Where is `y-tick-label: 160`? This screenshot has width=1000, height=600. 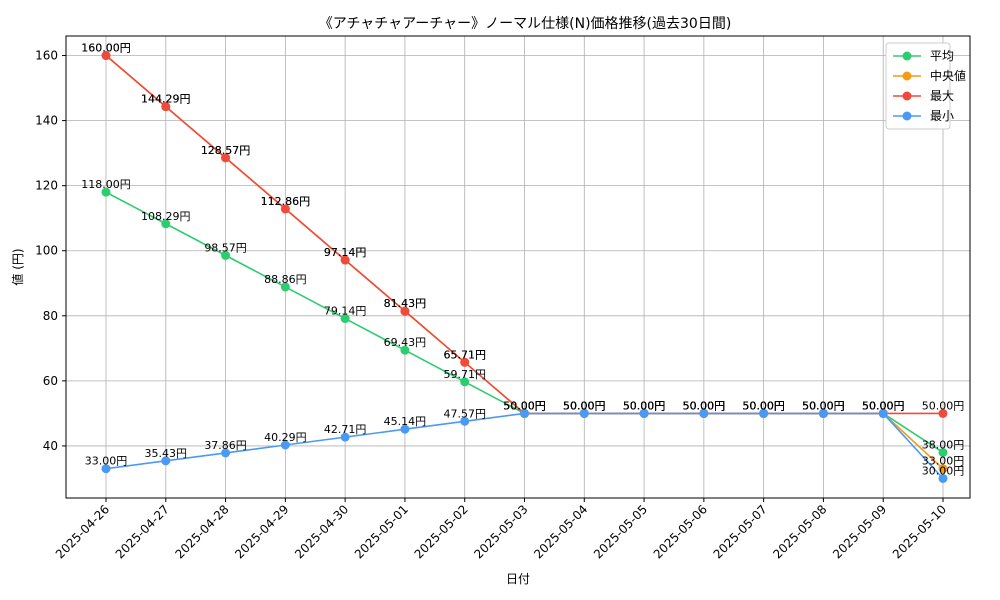
y-tick-label: 160 is located at coordinates (46, 56).